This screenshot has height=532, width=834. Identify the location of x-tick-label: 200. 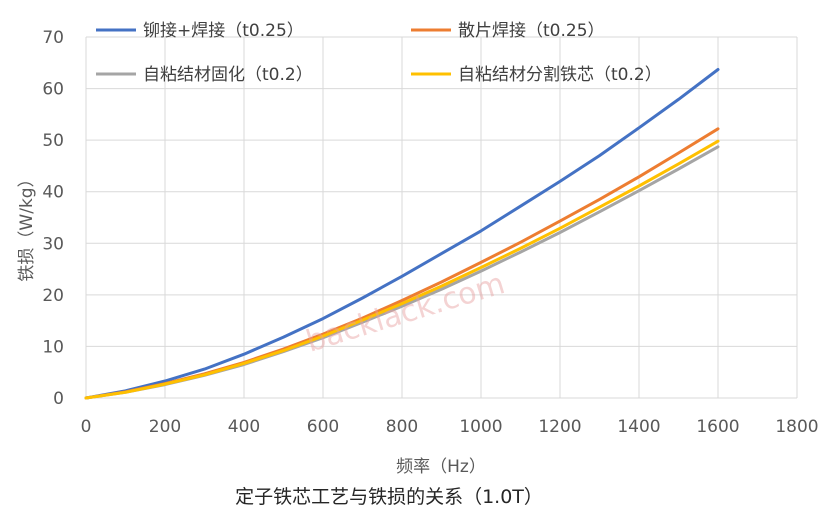
(165, 427).